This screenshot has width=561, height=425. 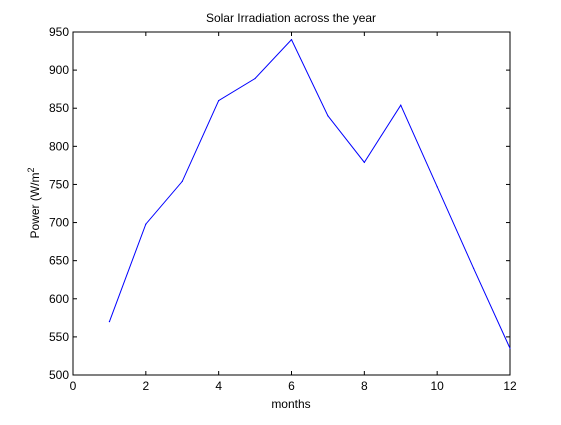 What do you see at coordinates (35, 206) in the screenshot?
I see `y-axis-label-text: Power (W/m` at bounding box center [35, 206].